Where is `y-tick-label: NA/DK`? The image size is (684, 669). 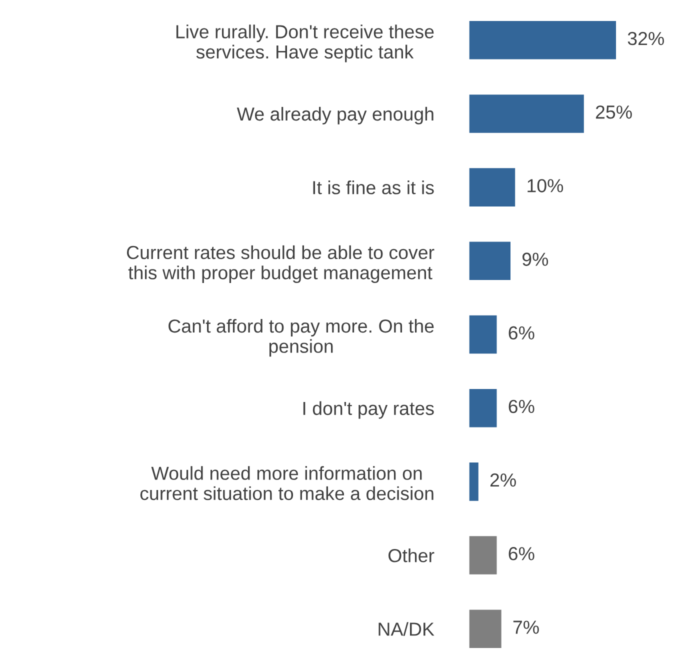 y-tick-label: NA/DK is located at coordinates (406, 629).